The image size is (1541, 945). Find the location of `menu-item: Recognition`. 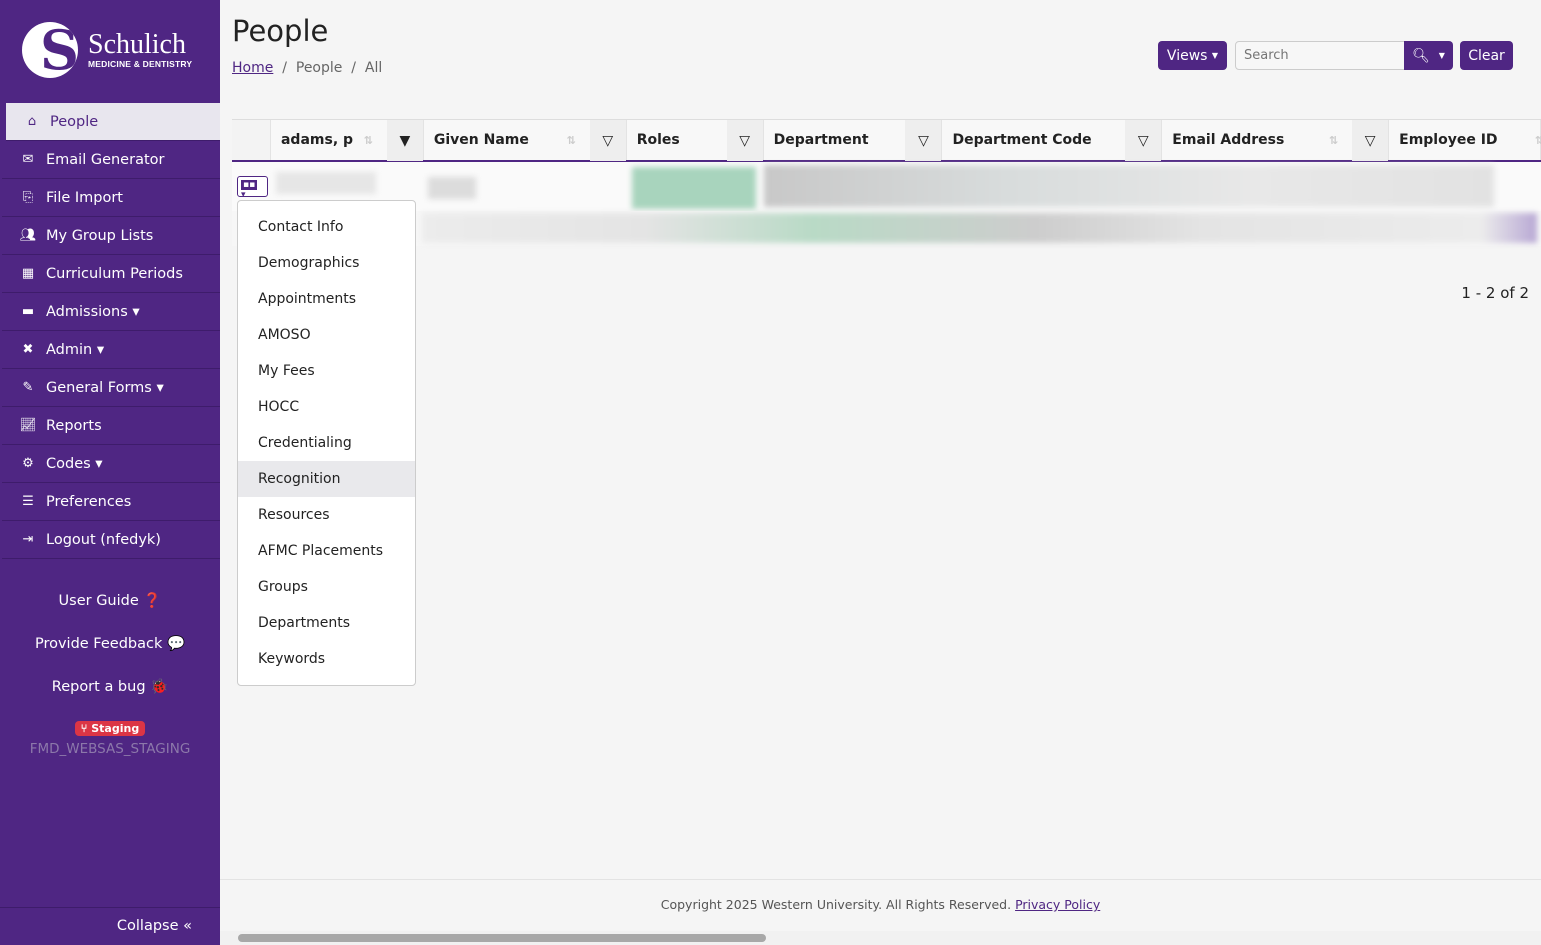

menu-item: Recognition is located at coordinates (326, 479).